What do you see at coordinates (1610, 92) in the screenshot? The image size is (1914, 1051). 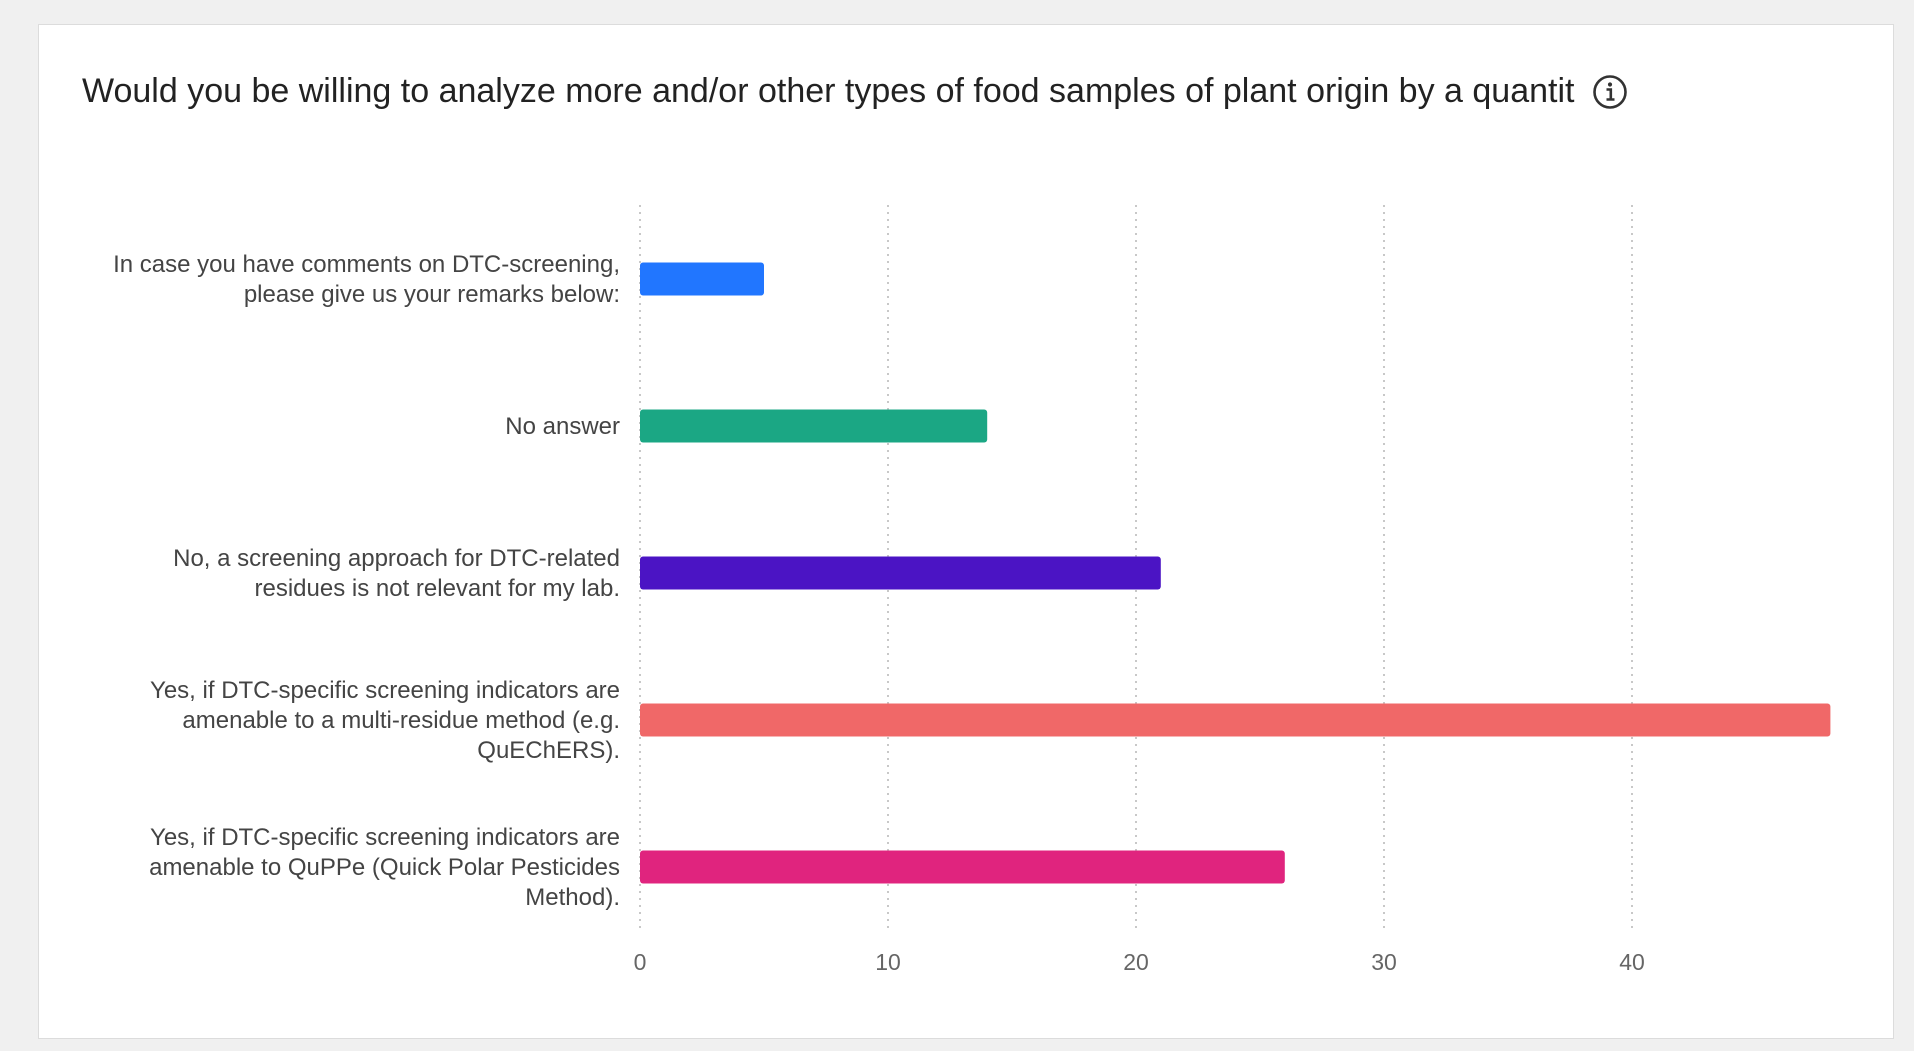 I see `info-icon` at bounding box center [1610, 92].